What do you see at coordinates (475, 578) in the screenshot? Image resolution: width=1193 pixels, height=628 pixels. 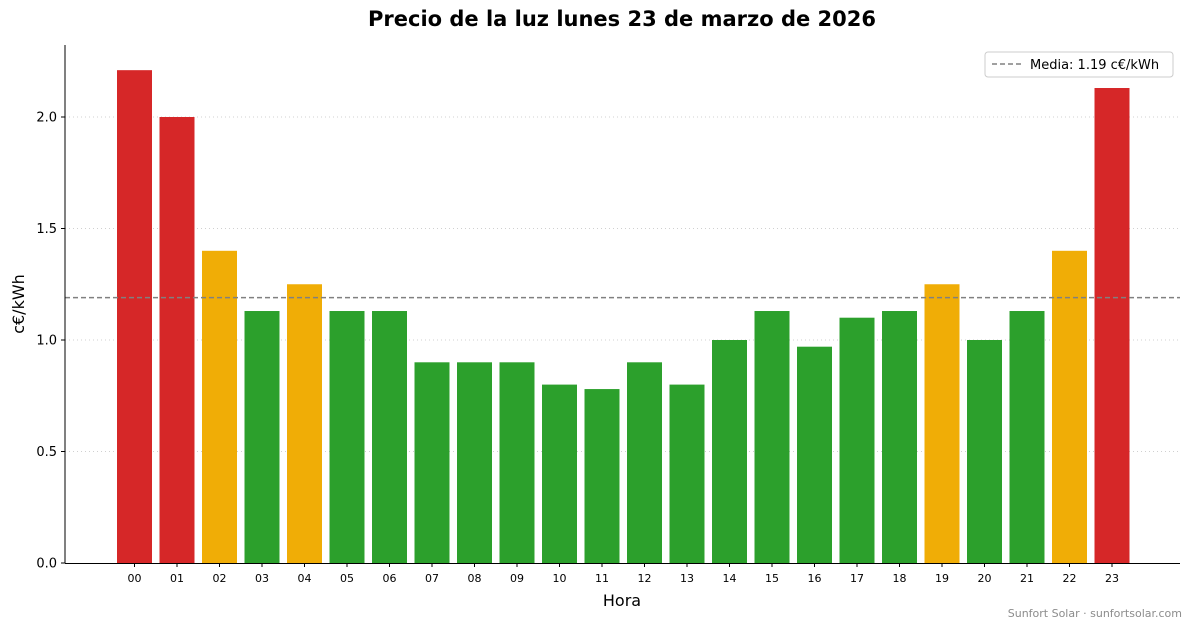 I see `x-tick-label: 08` at bounding box center [475, 578].